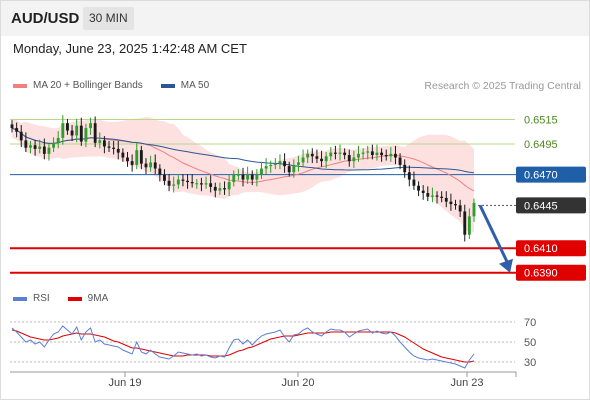 The height and width of the screenshot is (400, 590). What do you see at coordinates (530, 363) in the screenshot?
I see `rsi-level-label-2: 30` at bounding box center [530, 363].